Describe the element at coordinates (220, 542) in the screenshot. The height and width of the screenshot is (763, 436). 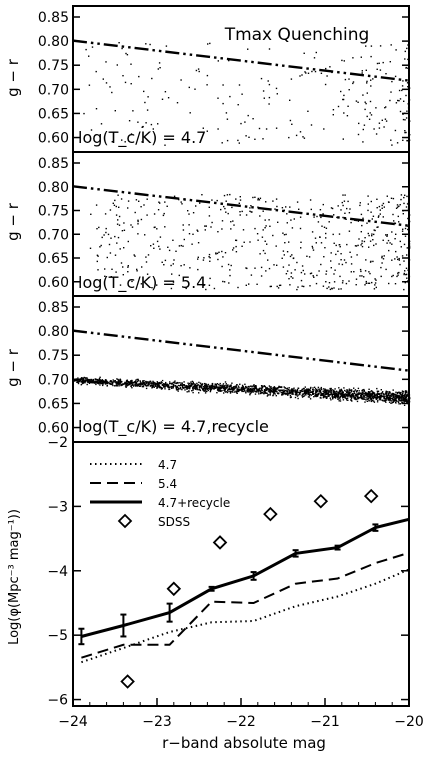
I see `sdss-point` at that location.